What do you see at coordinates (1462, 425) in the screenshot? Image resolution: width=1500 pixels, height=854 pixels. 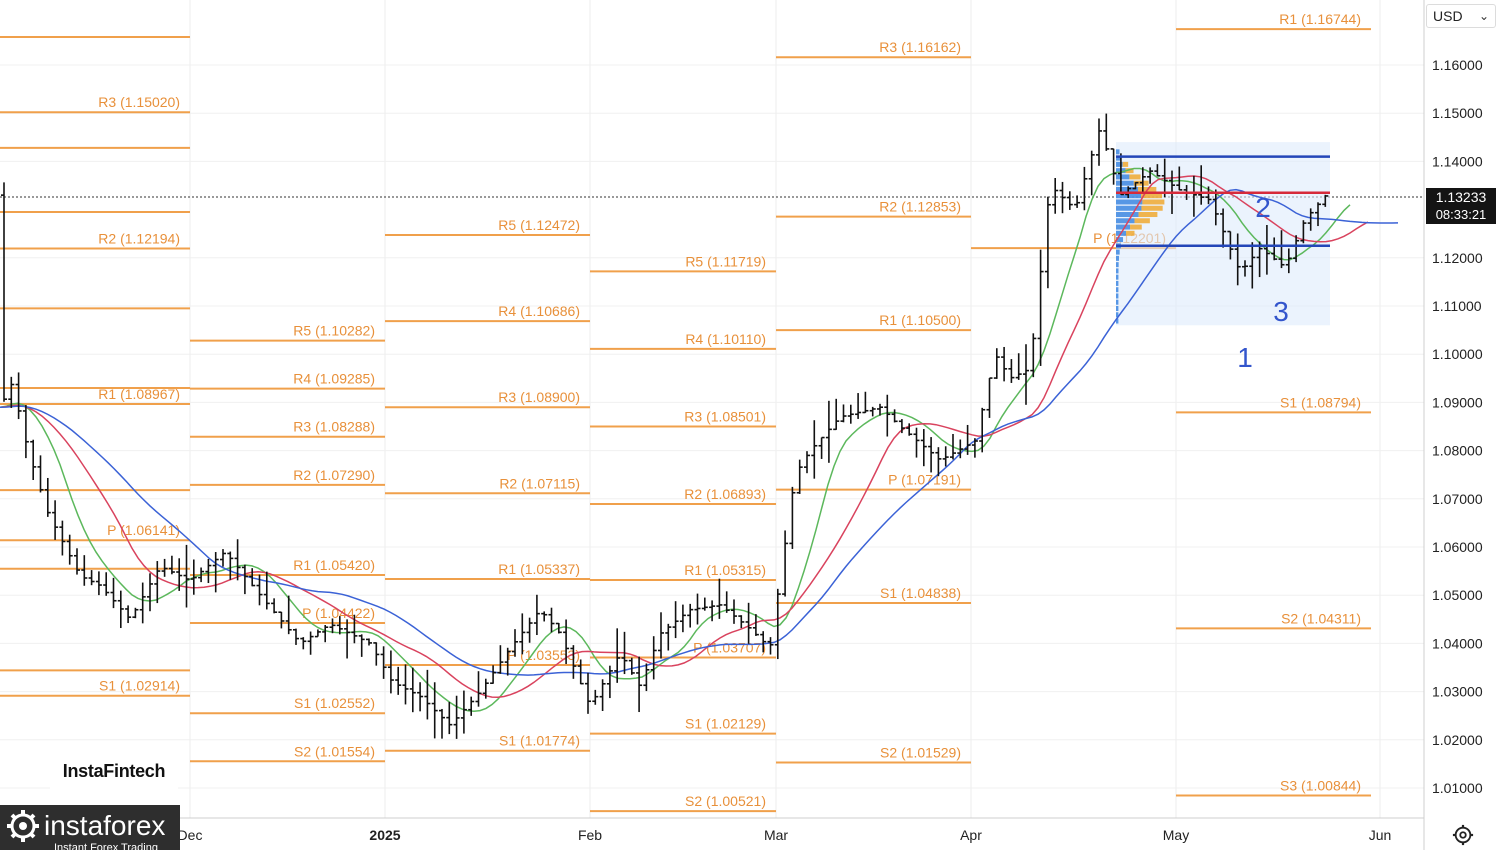 I see `price-axis-bg` at bounding box center [1462, 425].